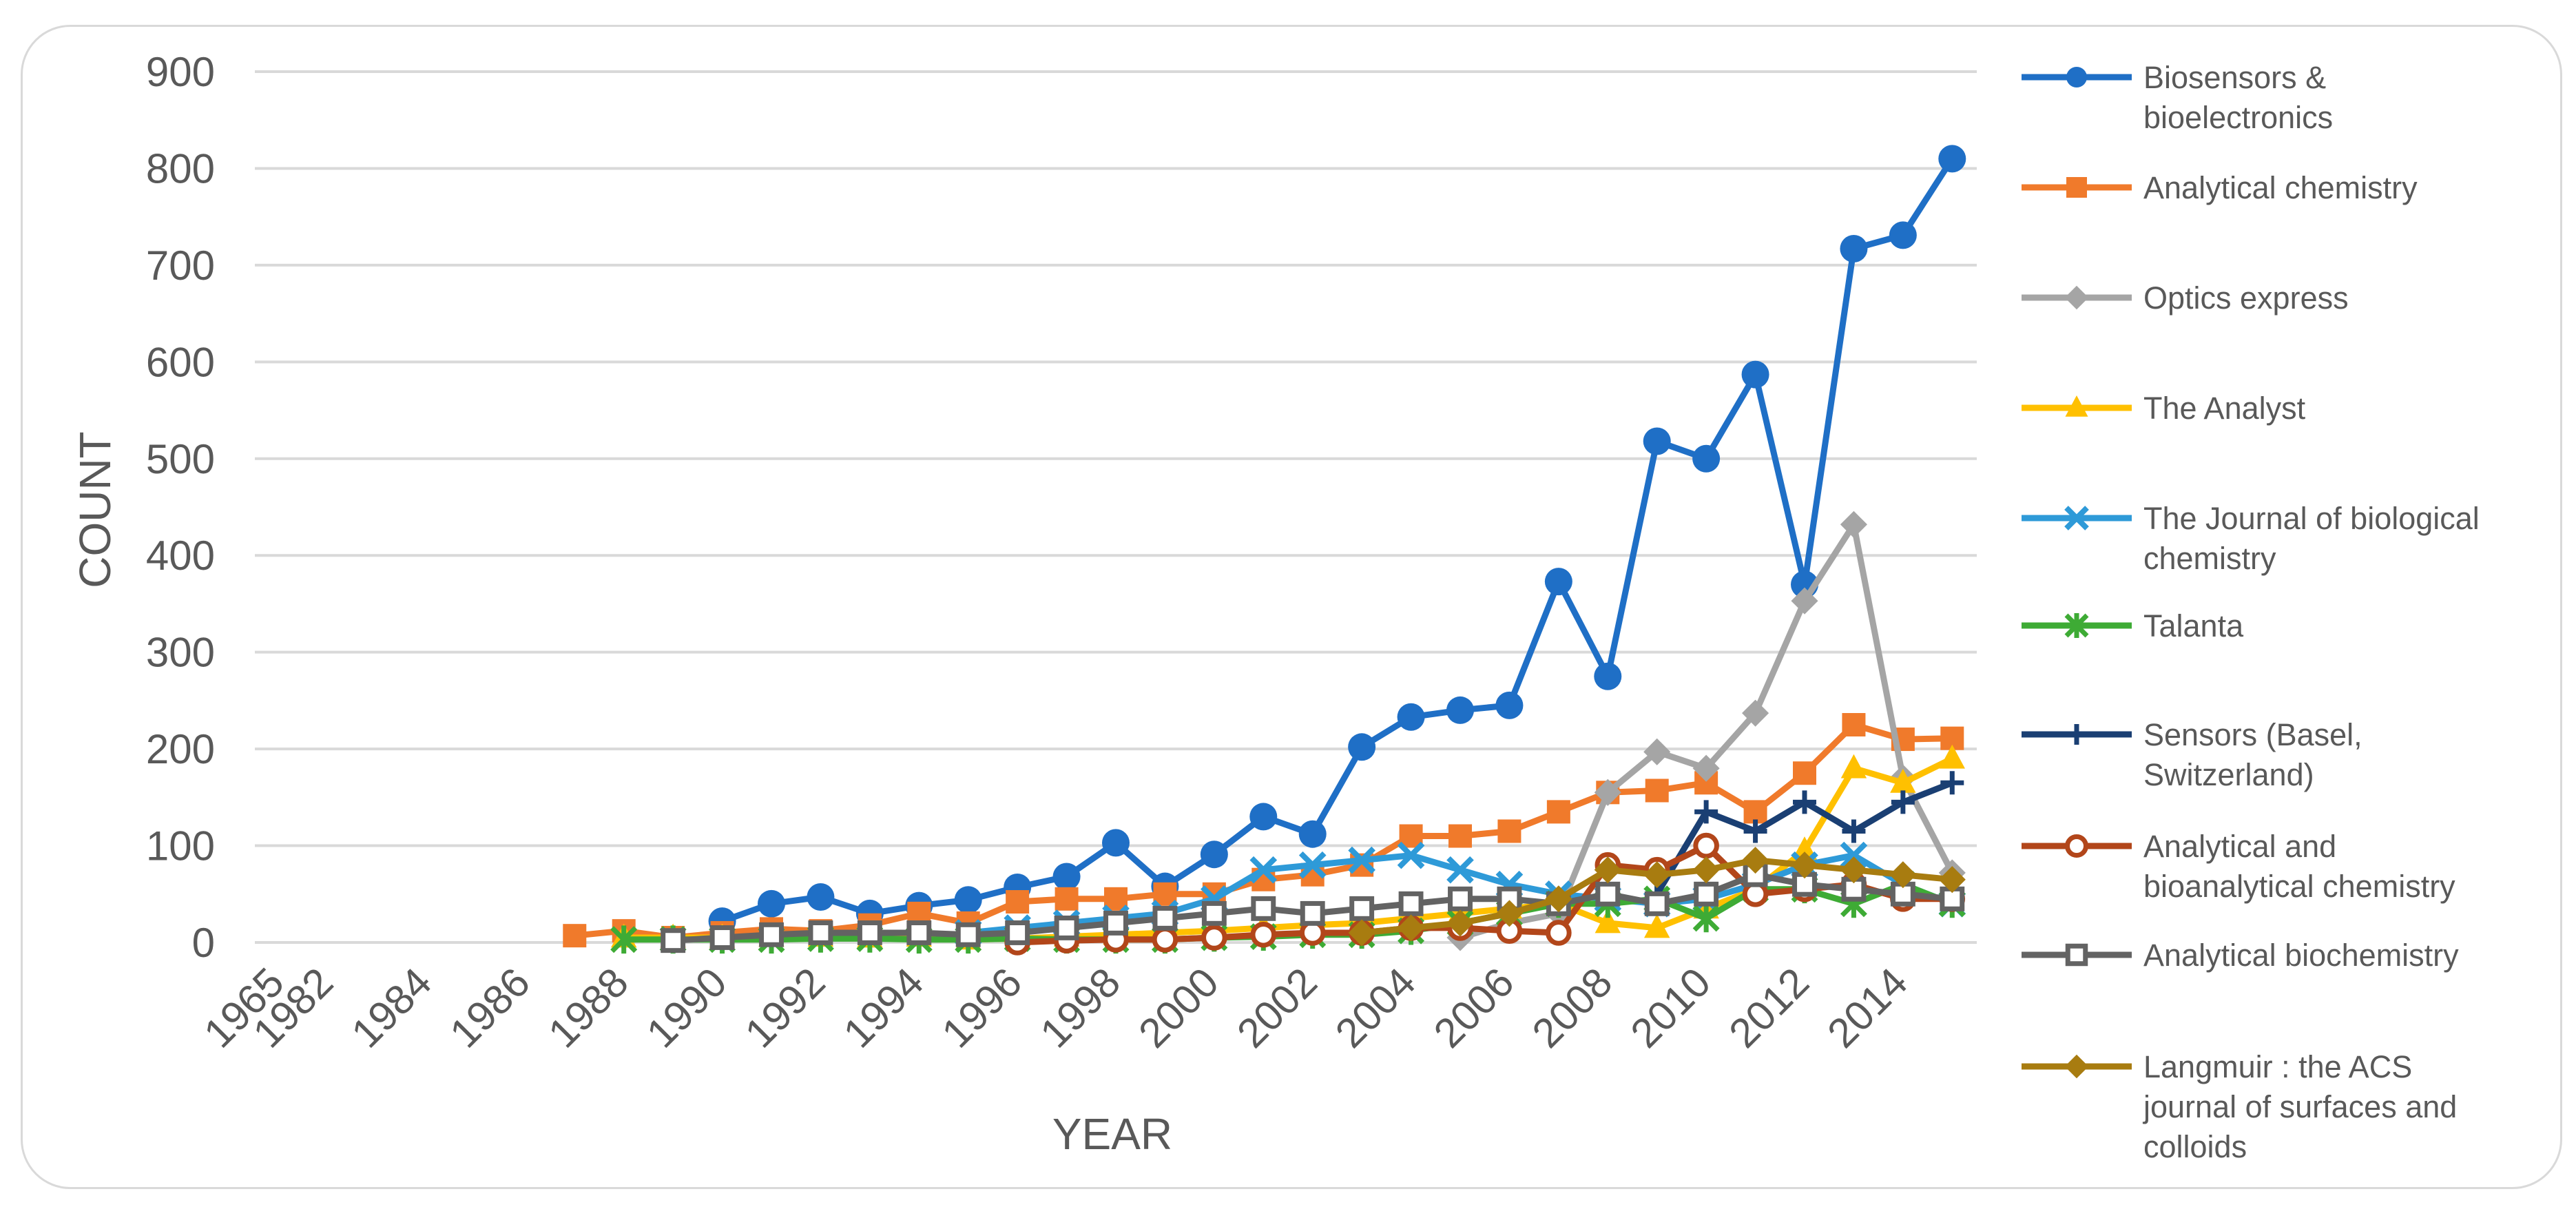  What do you see at coordinates (2220, 187) in the screenshot?
I see `legend-item: Analytical chemistry` at bounding box center [2220, 187].